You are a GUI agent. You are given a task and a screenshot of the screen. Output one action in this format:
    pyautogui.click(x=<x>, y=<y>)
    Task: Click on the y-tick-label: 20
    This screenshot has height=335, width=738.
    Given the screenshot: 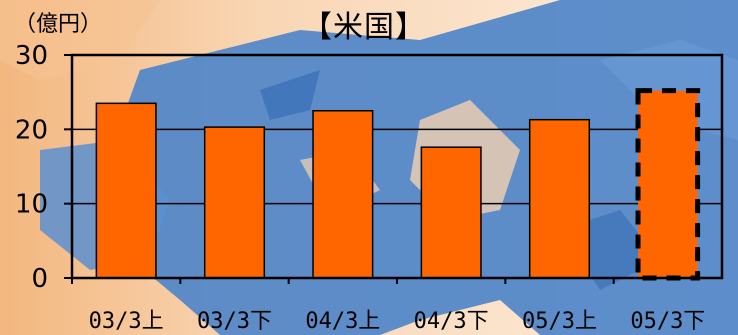 What is the action you would take?
    pyautogui.click(x=31, y=130)
    